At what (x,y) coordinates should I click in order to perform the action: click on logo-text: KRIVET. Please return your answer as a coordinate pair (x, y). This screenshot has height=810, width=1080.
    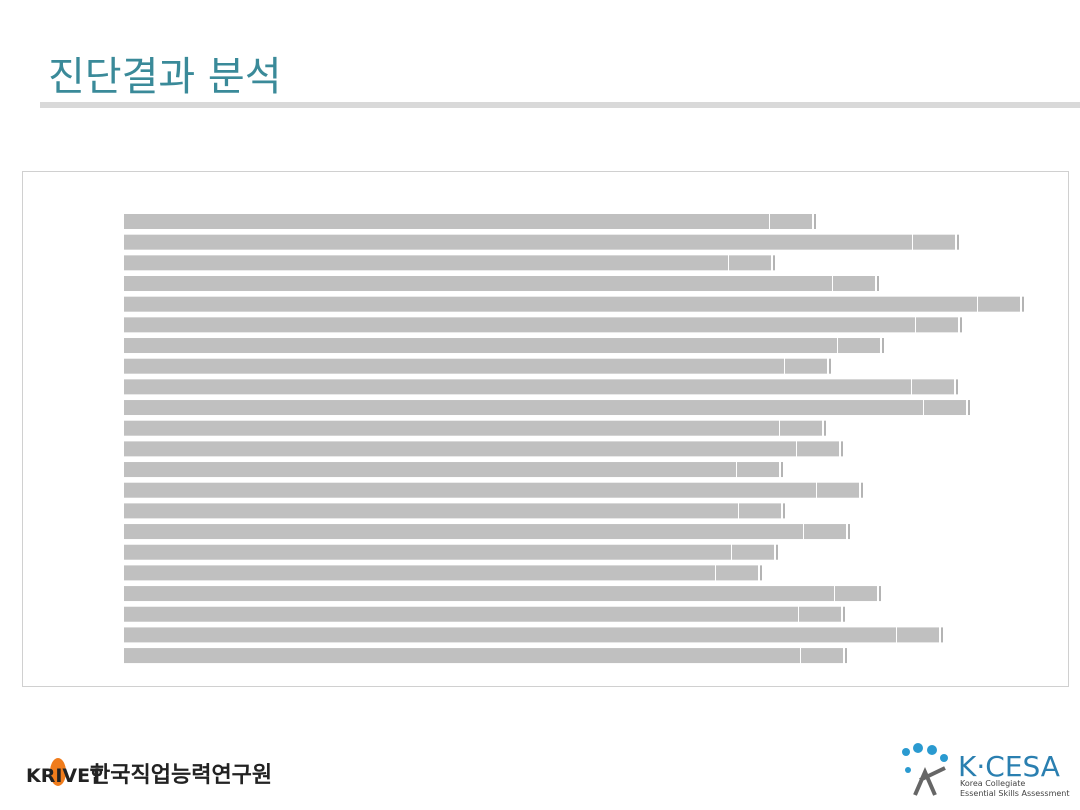
    Looking at the image, I should click on (64, 776).